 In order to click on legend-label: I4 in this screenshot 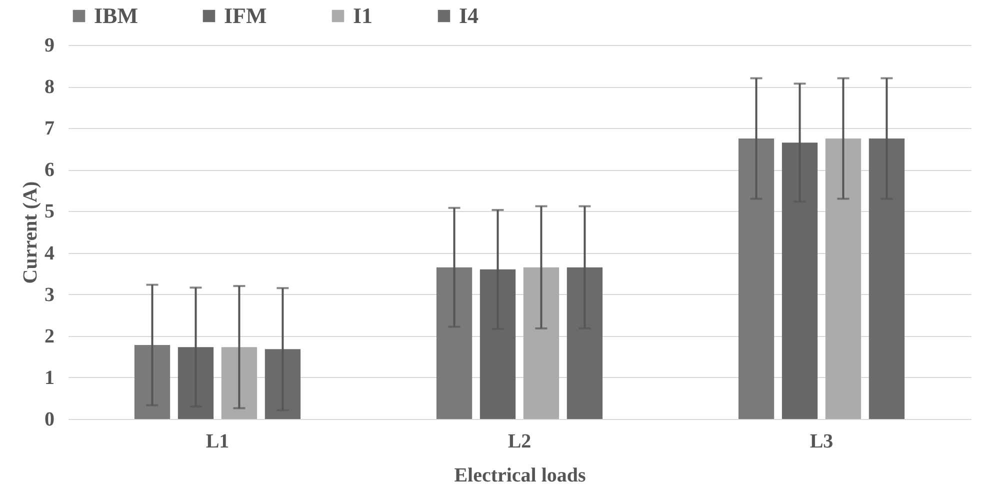, I will do `click(469, 15)`.